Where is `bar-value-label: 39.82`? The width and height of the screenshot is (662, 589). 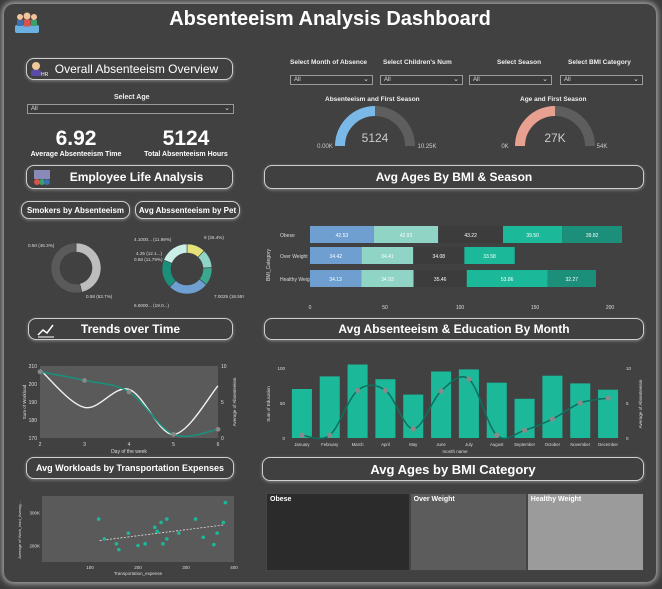
bar-value-label: 39.82 is located at coordinates (592, 236).